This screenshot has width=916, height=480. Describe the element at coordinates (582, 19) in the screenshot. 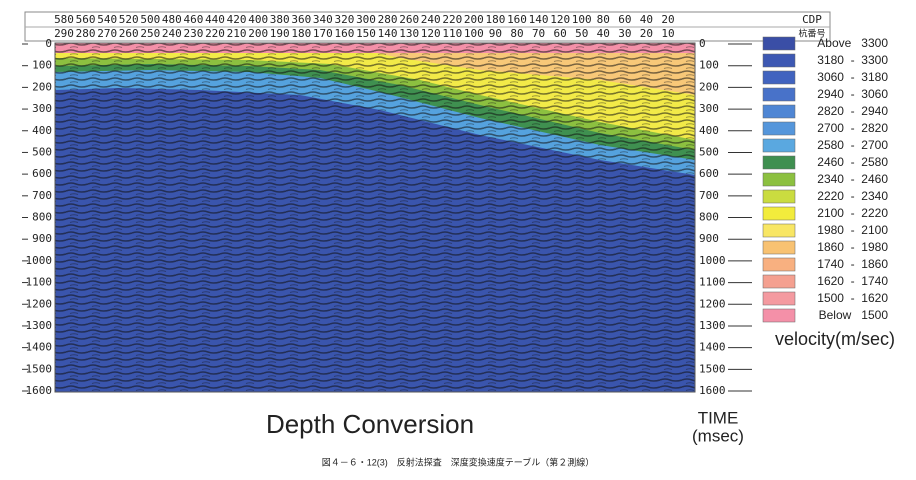

I see `cdp-label: 100` at that location.